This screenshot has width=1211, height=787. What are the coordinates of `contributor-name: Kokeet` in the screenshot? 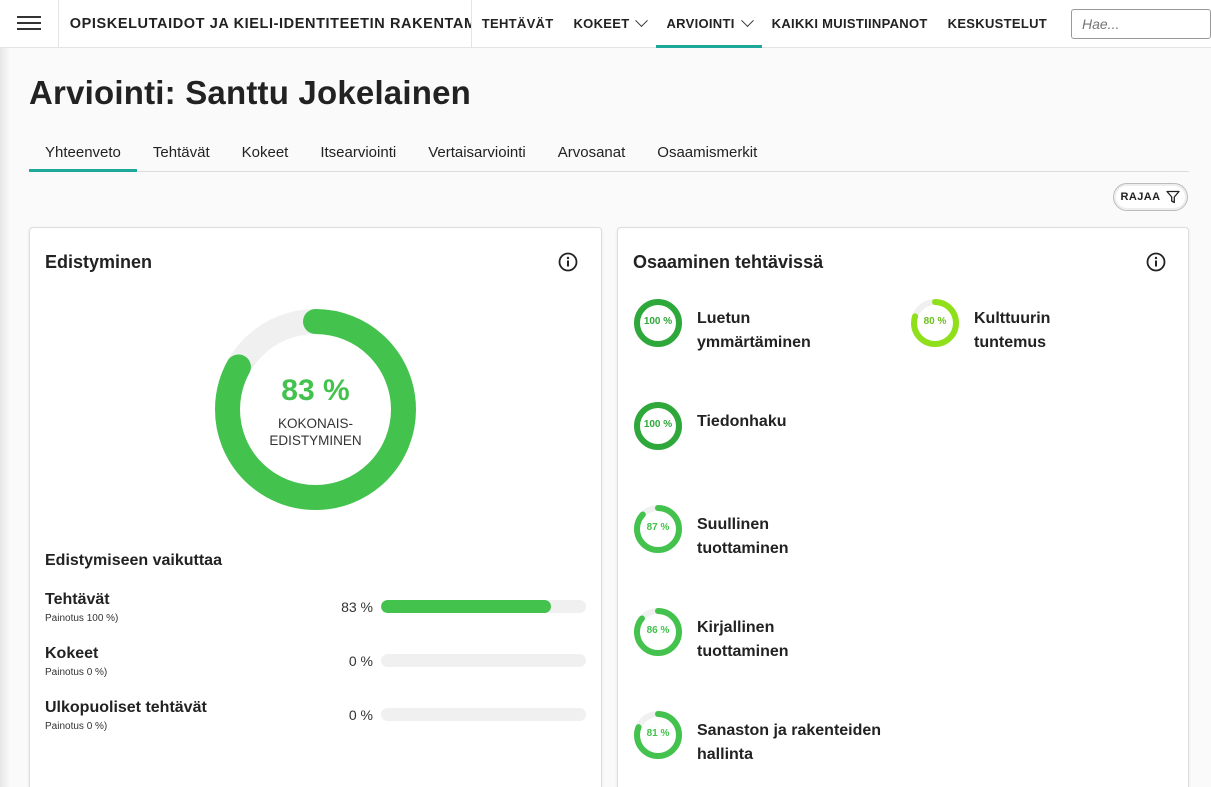 It's located at (72, 653).